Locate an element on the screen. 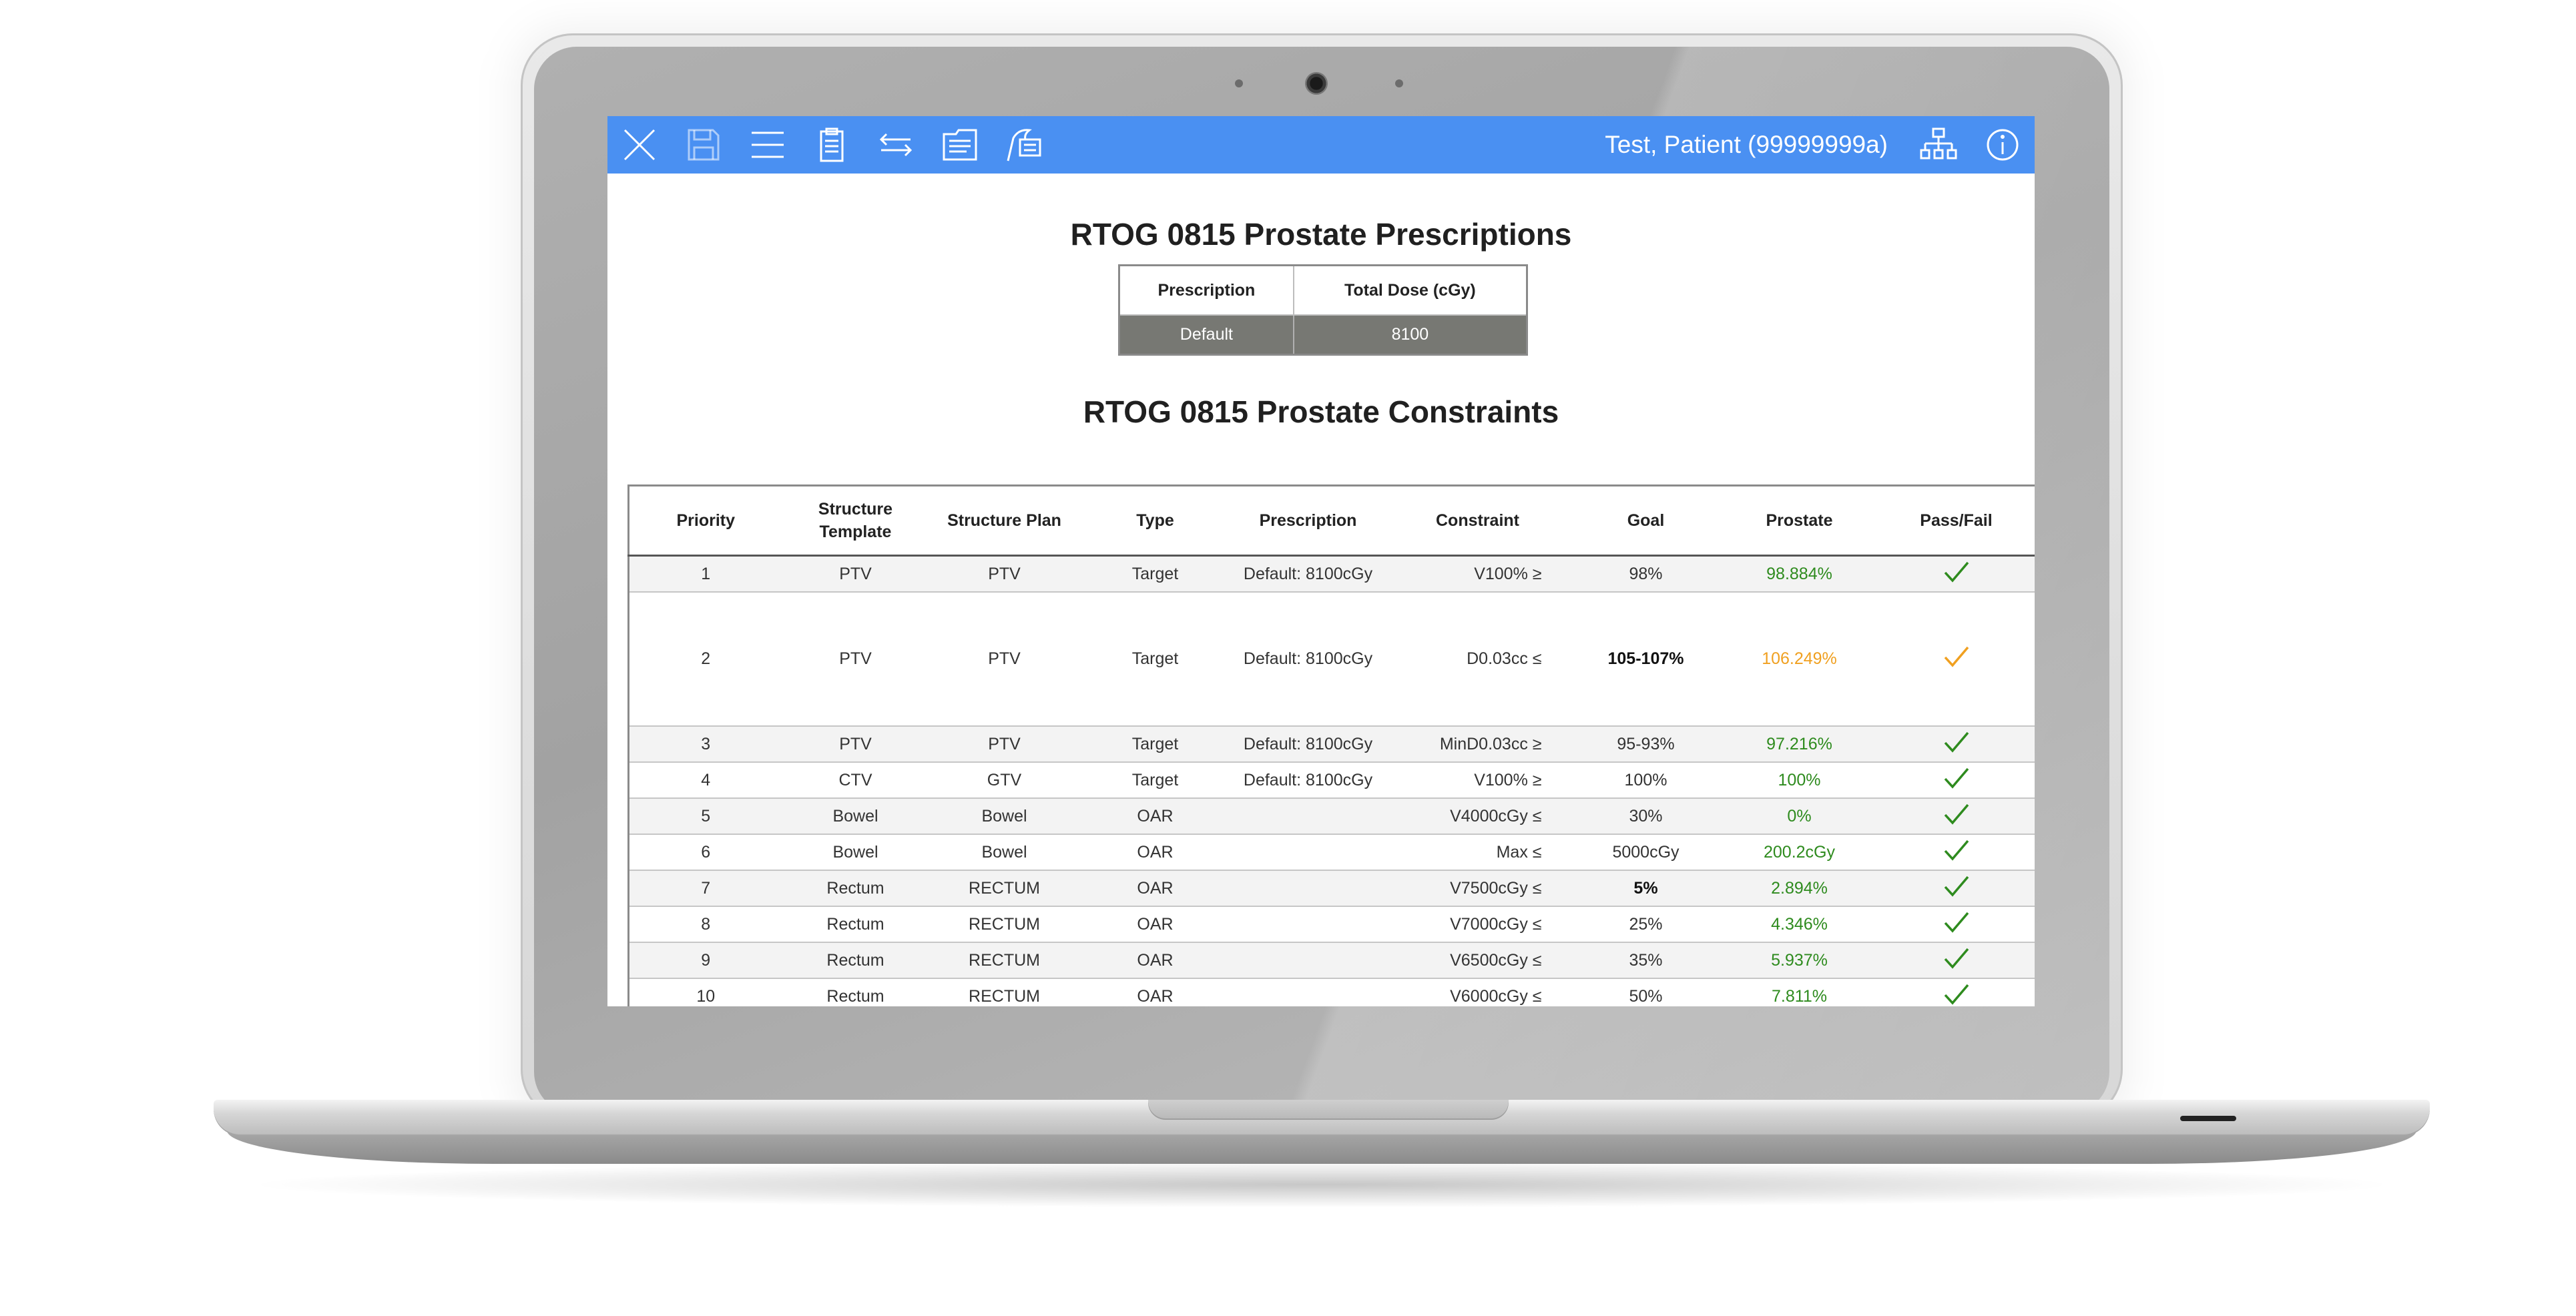  prescriptions-header: Prescription is located at coordinates (1206, 290).